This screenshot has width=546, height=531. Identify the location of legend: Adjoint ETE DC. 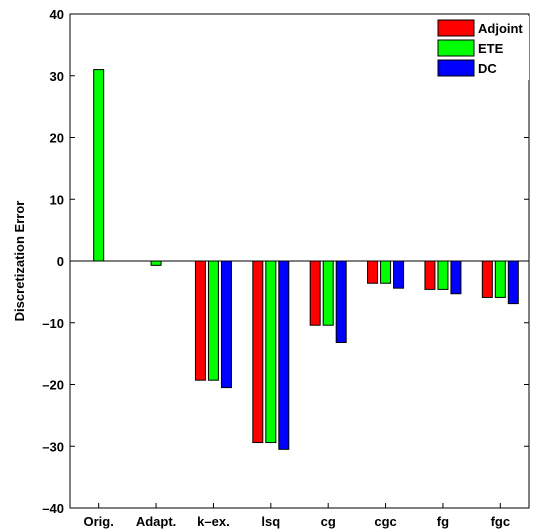
(481, 48).